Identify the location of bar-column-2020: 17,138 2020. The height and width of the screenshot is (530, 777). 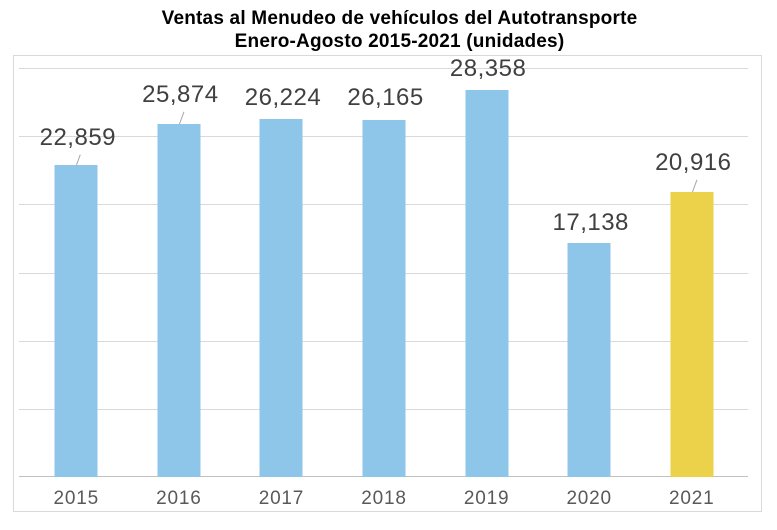
(589, 282).